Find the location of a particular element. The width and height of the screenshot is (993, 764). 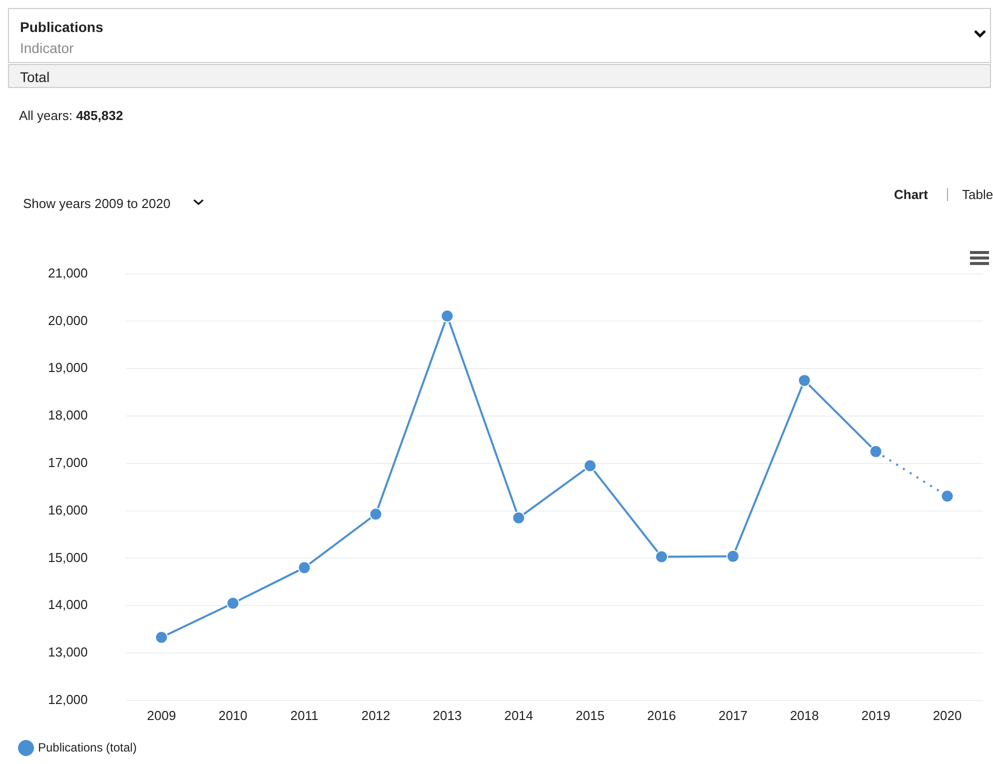

y-tick-label: 20,000 is located at coordinates (68, 320).